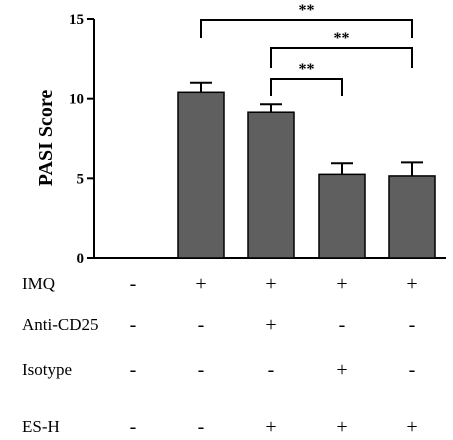 This screenshot has height=440, width=453. I want to click on treatment-label: Isotype, so click(47, 369).